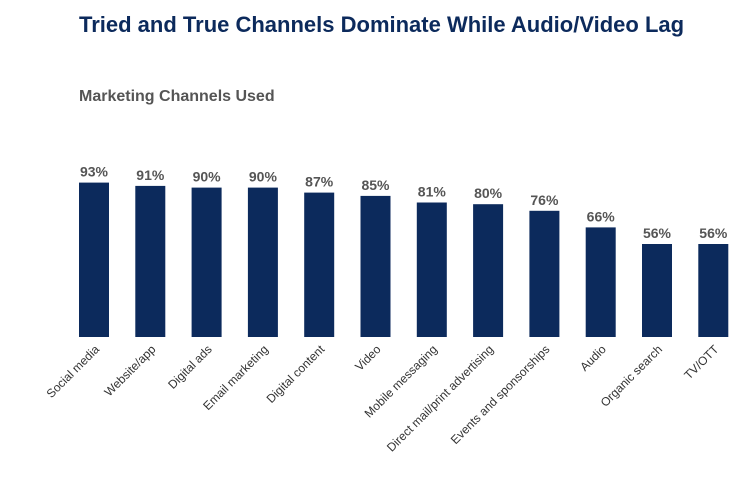 The image size is (750, 491). I want to click on category-label: TV/OTT, so click(701, 362).